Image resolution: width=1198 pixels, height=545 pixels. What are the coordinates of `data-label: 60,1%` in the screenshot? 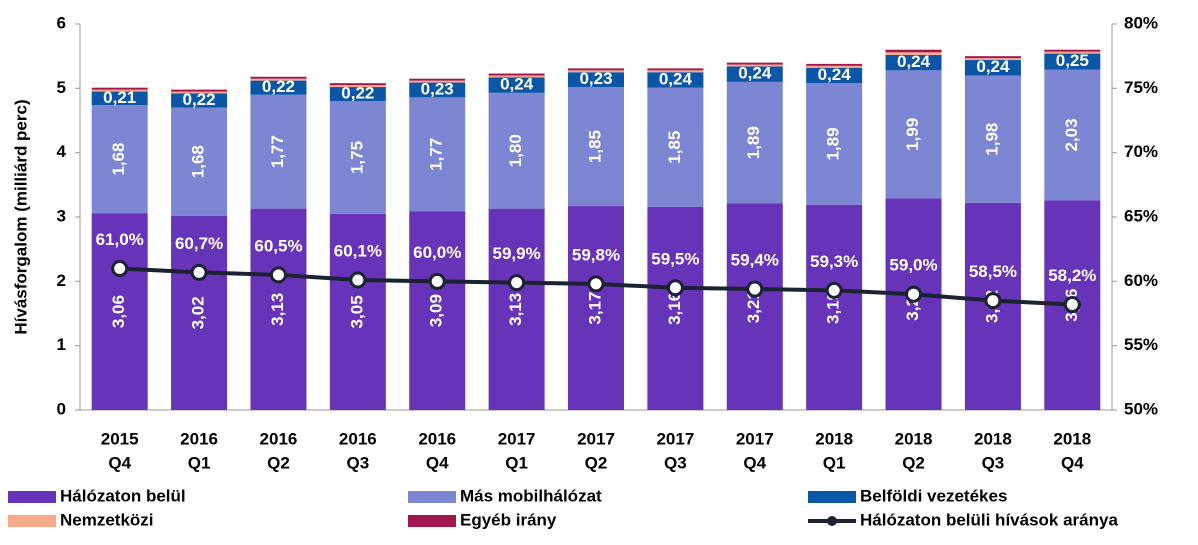 It's located at (358, 251).